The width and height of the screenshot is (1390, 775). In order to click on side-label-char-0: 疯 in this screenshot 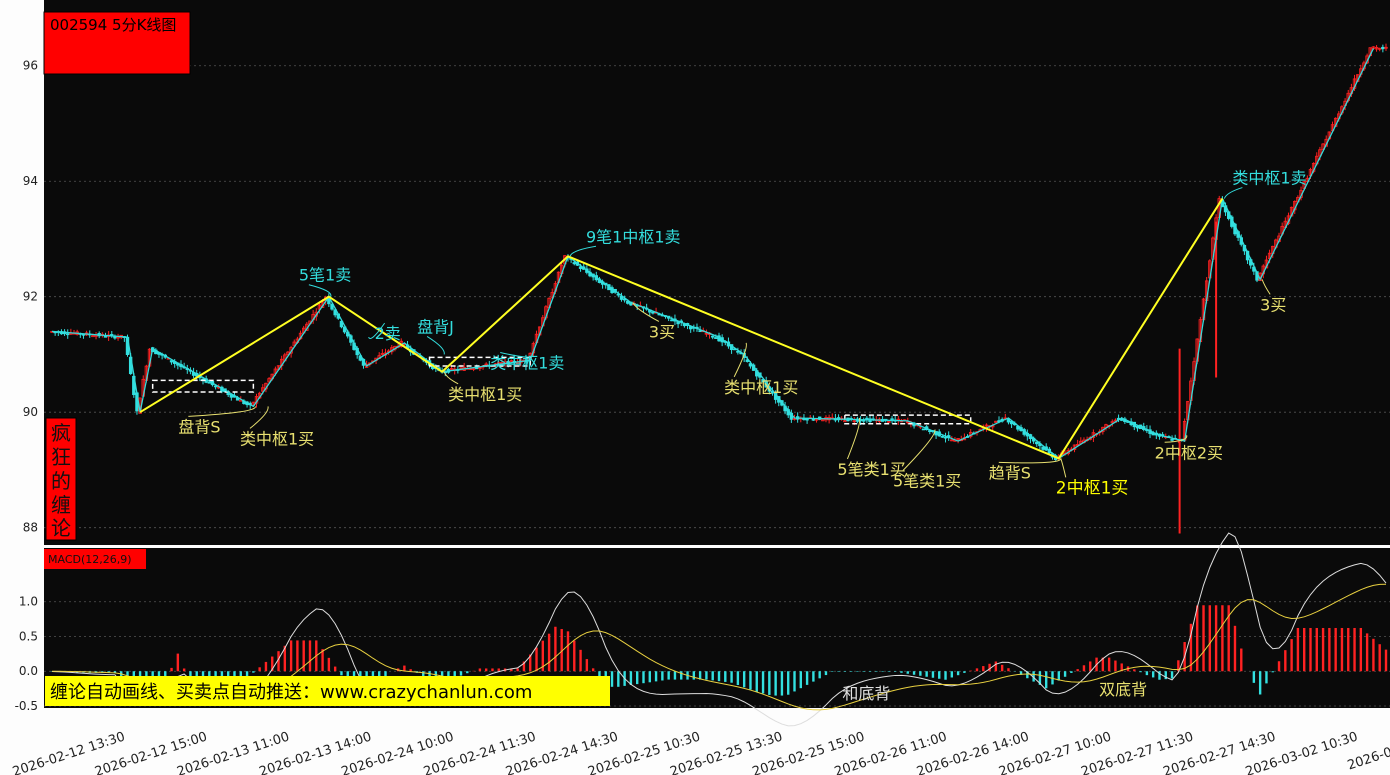, I will do `click(61, 433)`.